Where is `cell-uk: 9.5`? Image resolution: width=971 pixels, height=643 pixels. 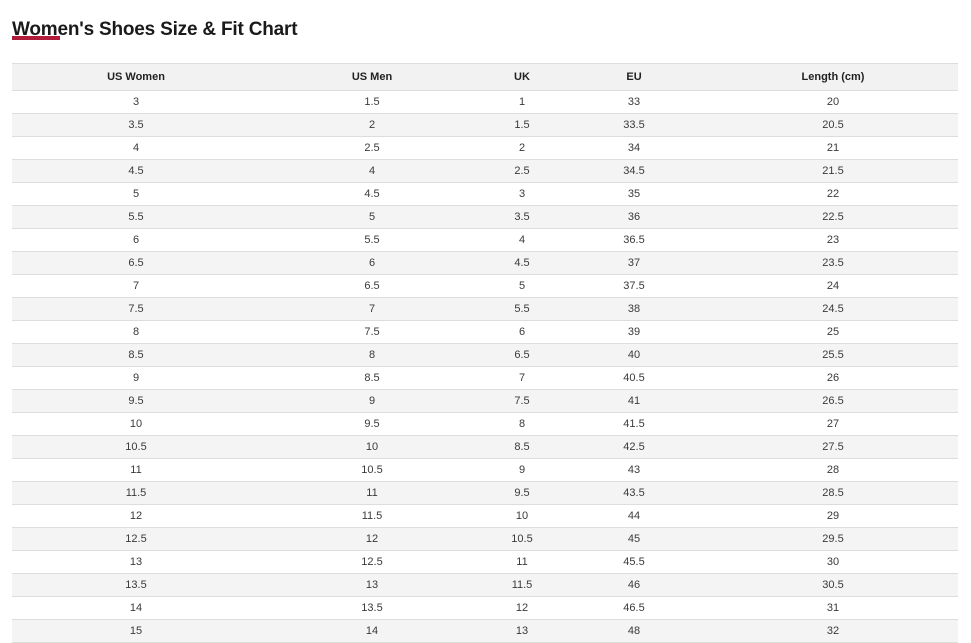
cell-uk: 9.5 is located at coordinates (522, 493).